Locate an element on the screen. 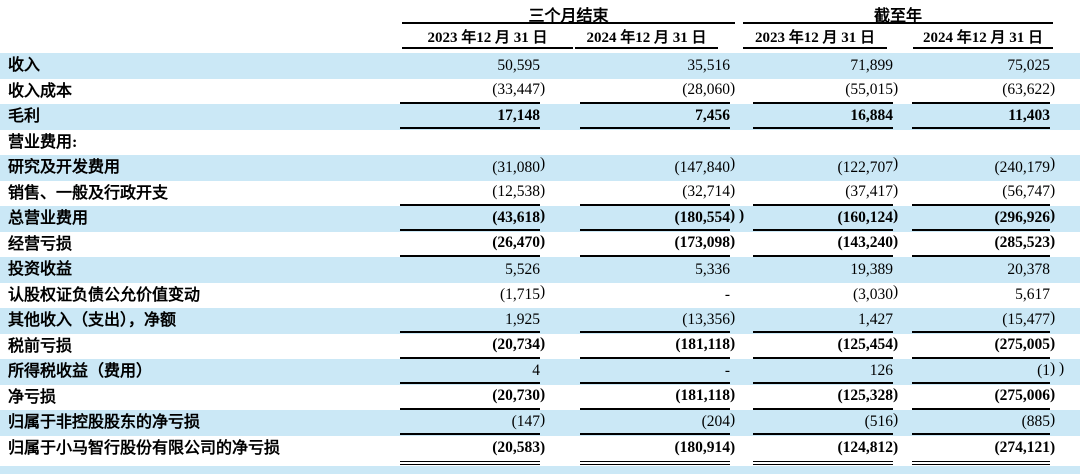 Image resolution: width=1080 pixels, height=474 pixels. cell-value: - is located at coordinates (727, 294).